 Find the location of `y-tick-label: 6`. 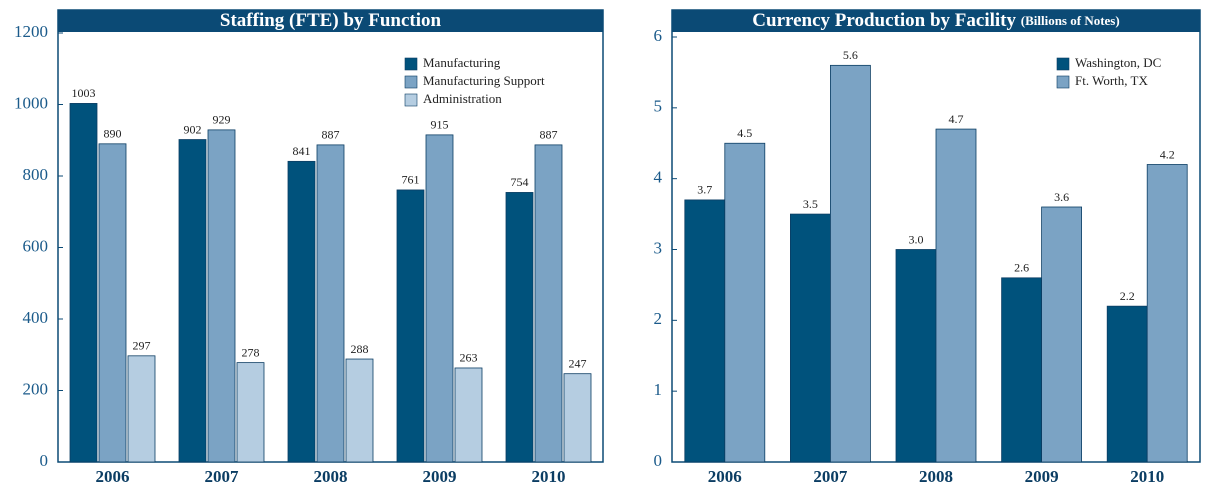

y-tick-label: 6 is located at coordinates (658, 35).